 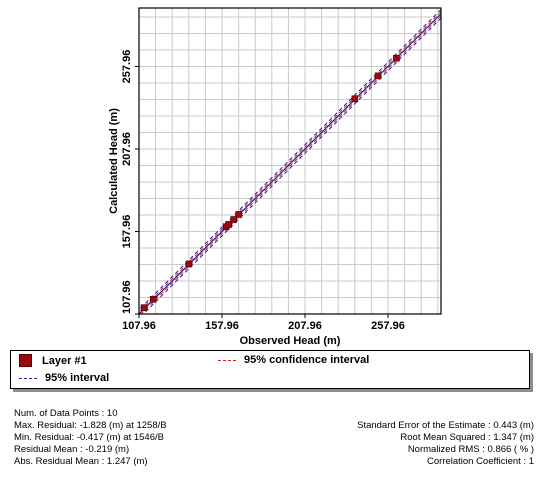 What do you see at coordinates (388, 326) in the screenshot?
I see `x-tick-label: 257.96` at bounding box center [388, 326].